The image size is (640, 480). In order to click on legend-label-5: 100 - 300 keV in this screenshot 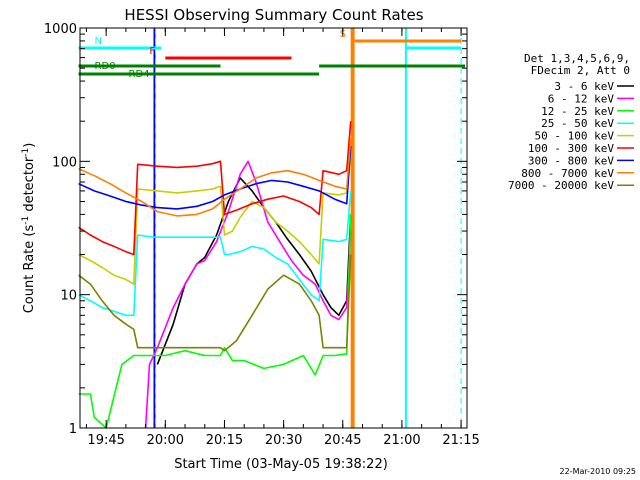, I will do `click(571, 148)`.